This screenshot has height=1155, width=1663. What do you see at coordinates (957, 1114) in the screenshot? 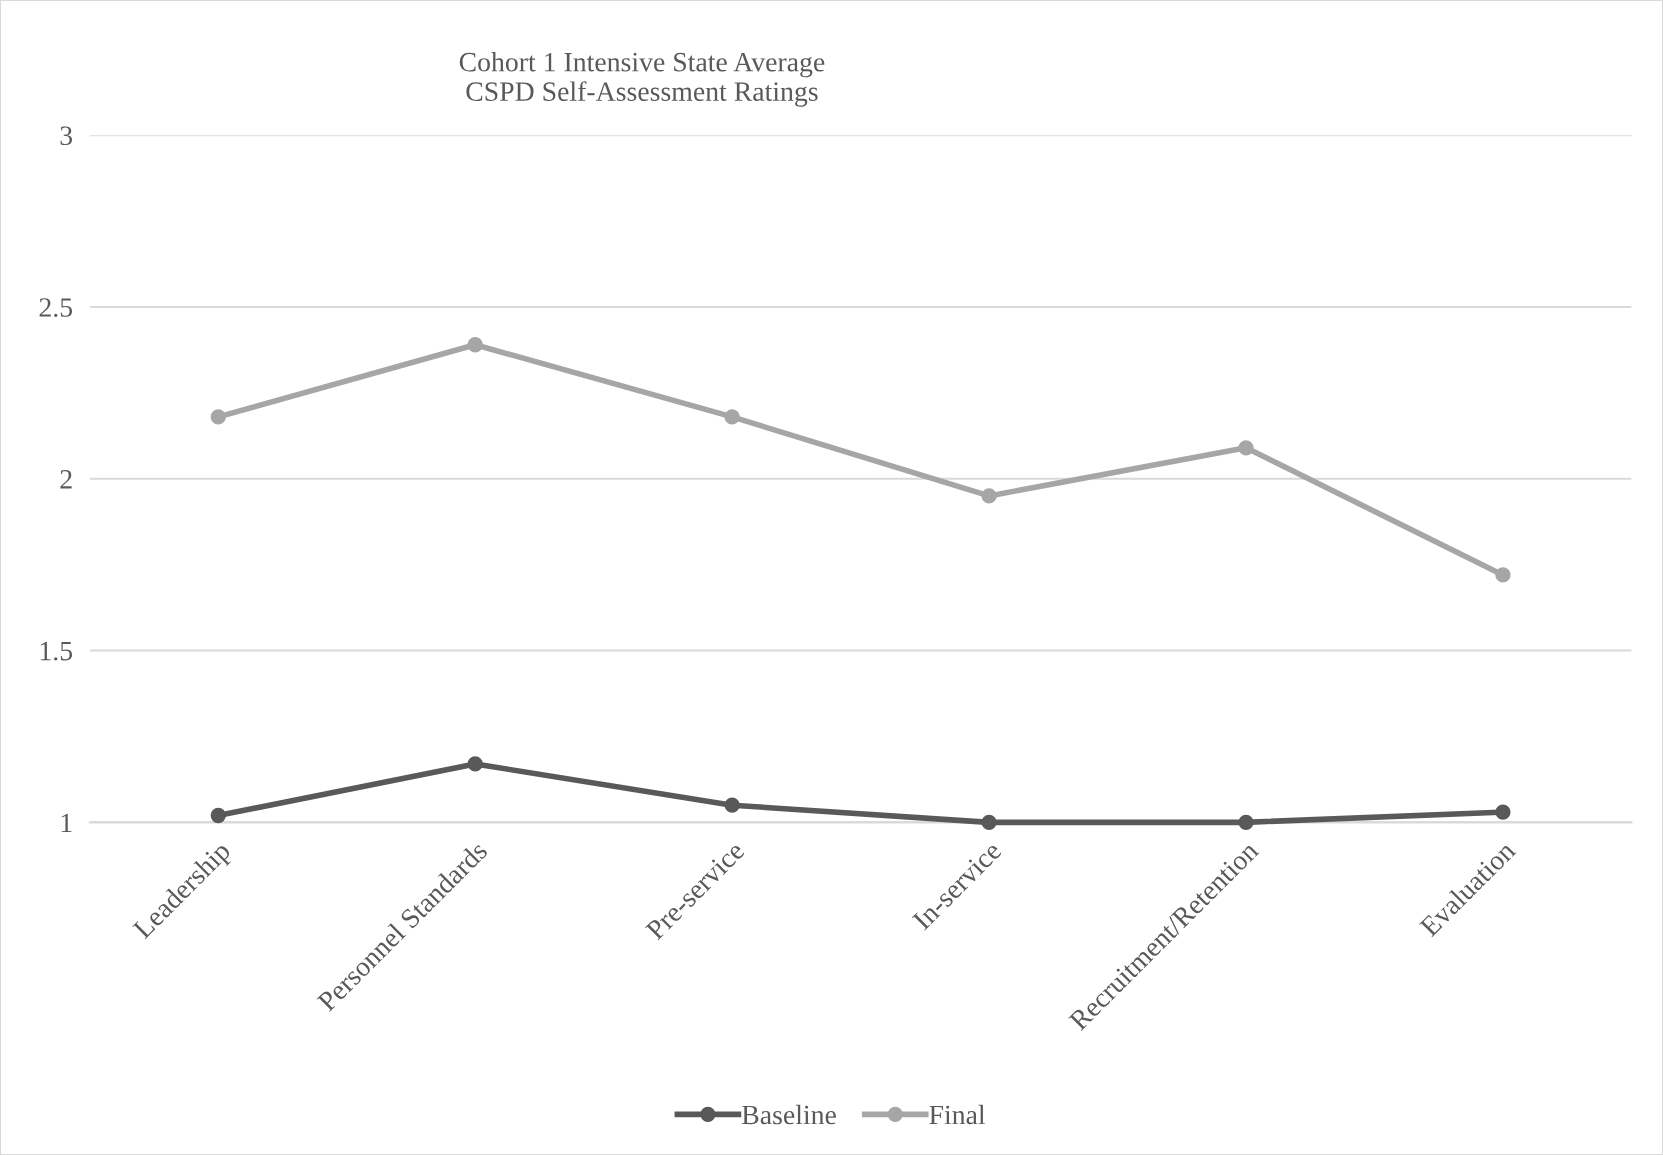
I see `legend-label: Final` at bounding box center [957, 1114].